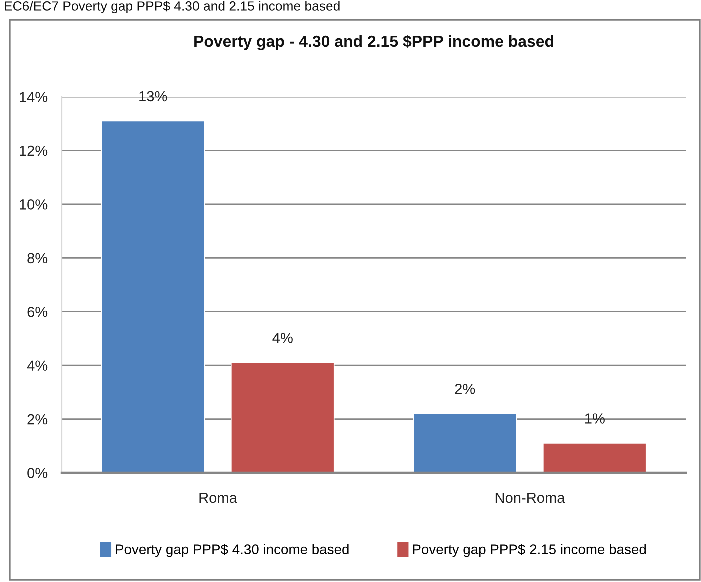 The height and width of the screenshot is (582, 701). I want to click on y-tick-label: 12%, so click(34, 151).